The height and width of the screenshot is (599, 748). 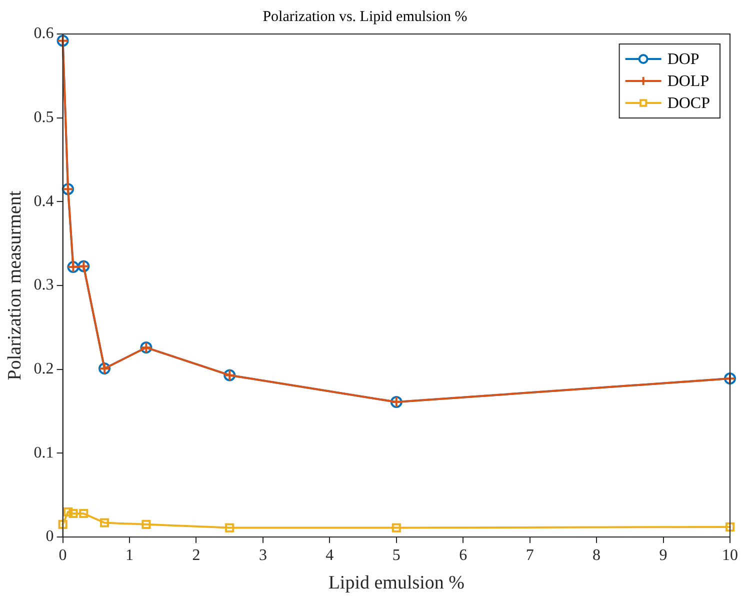 I want to click on legend-label: DOCP, so click(x=688, y=103).